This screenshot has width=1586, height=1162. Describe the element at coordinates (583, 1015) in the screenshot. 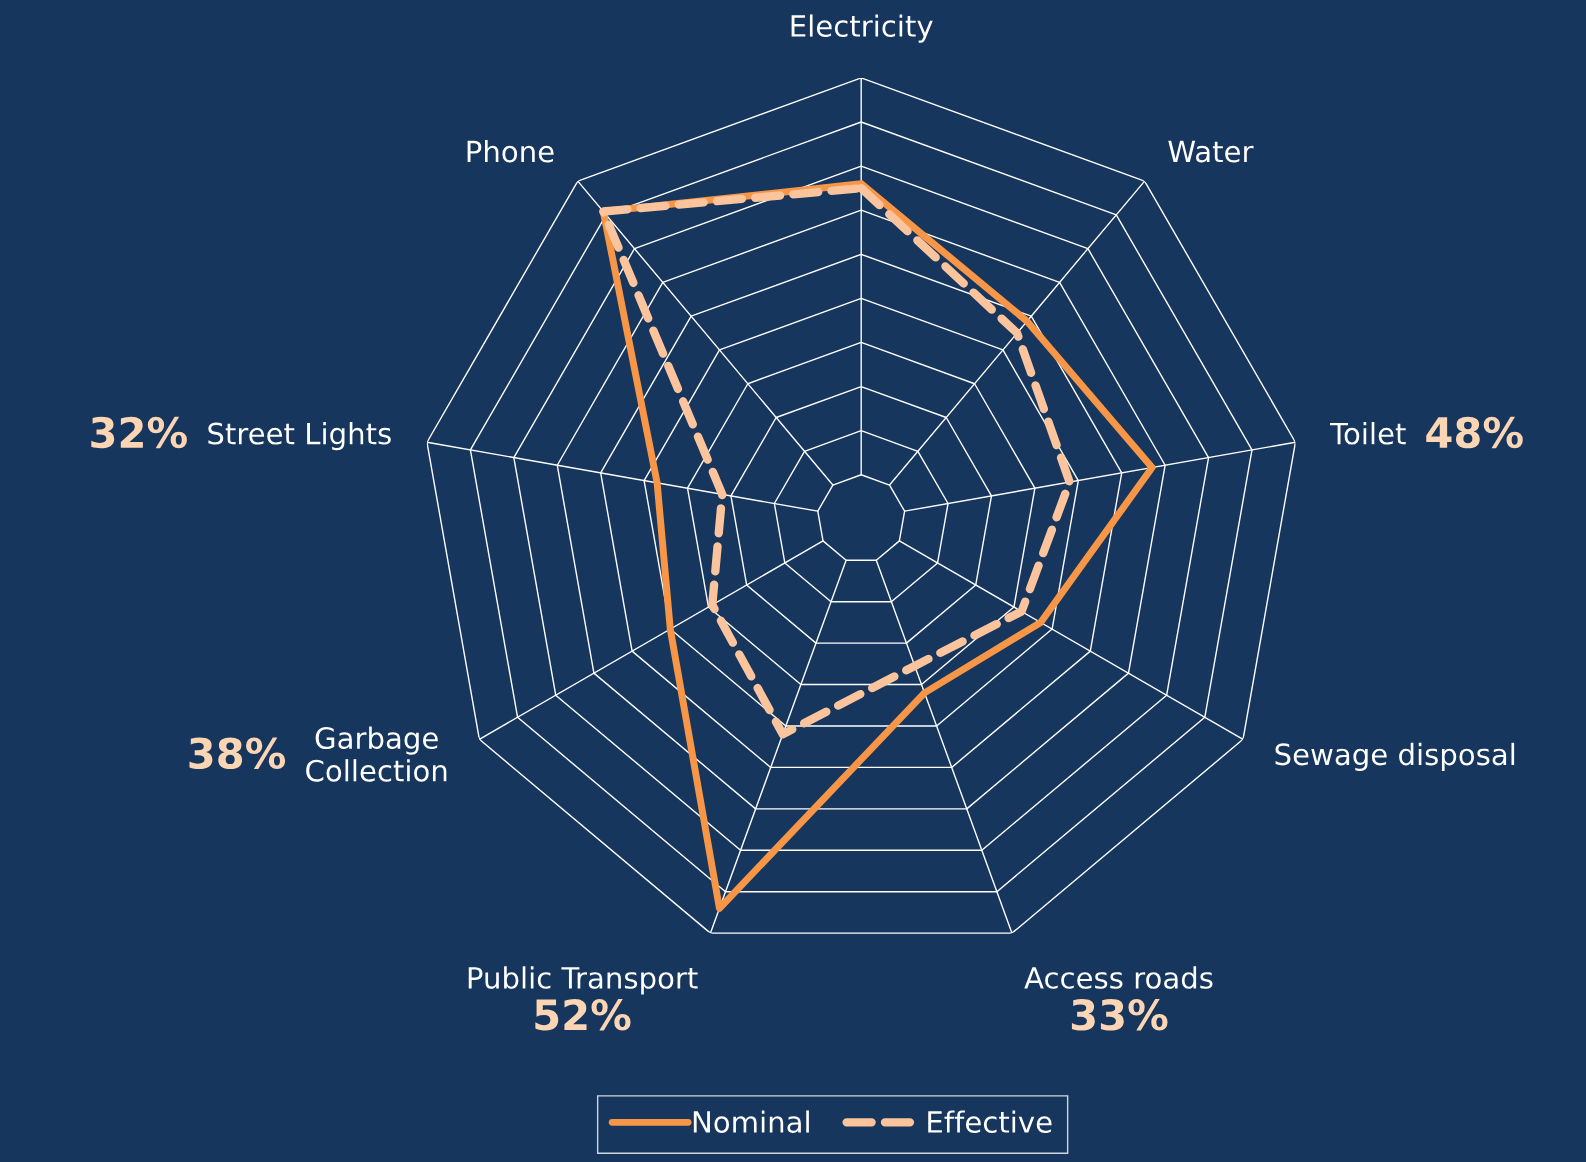

I see `text: 52%` at that location.